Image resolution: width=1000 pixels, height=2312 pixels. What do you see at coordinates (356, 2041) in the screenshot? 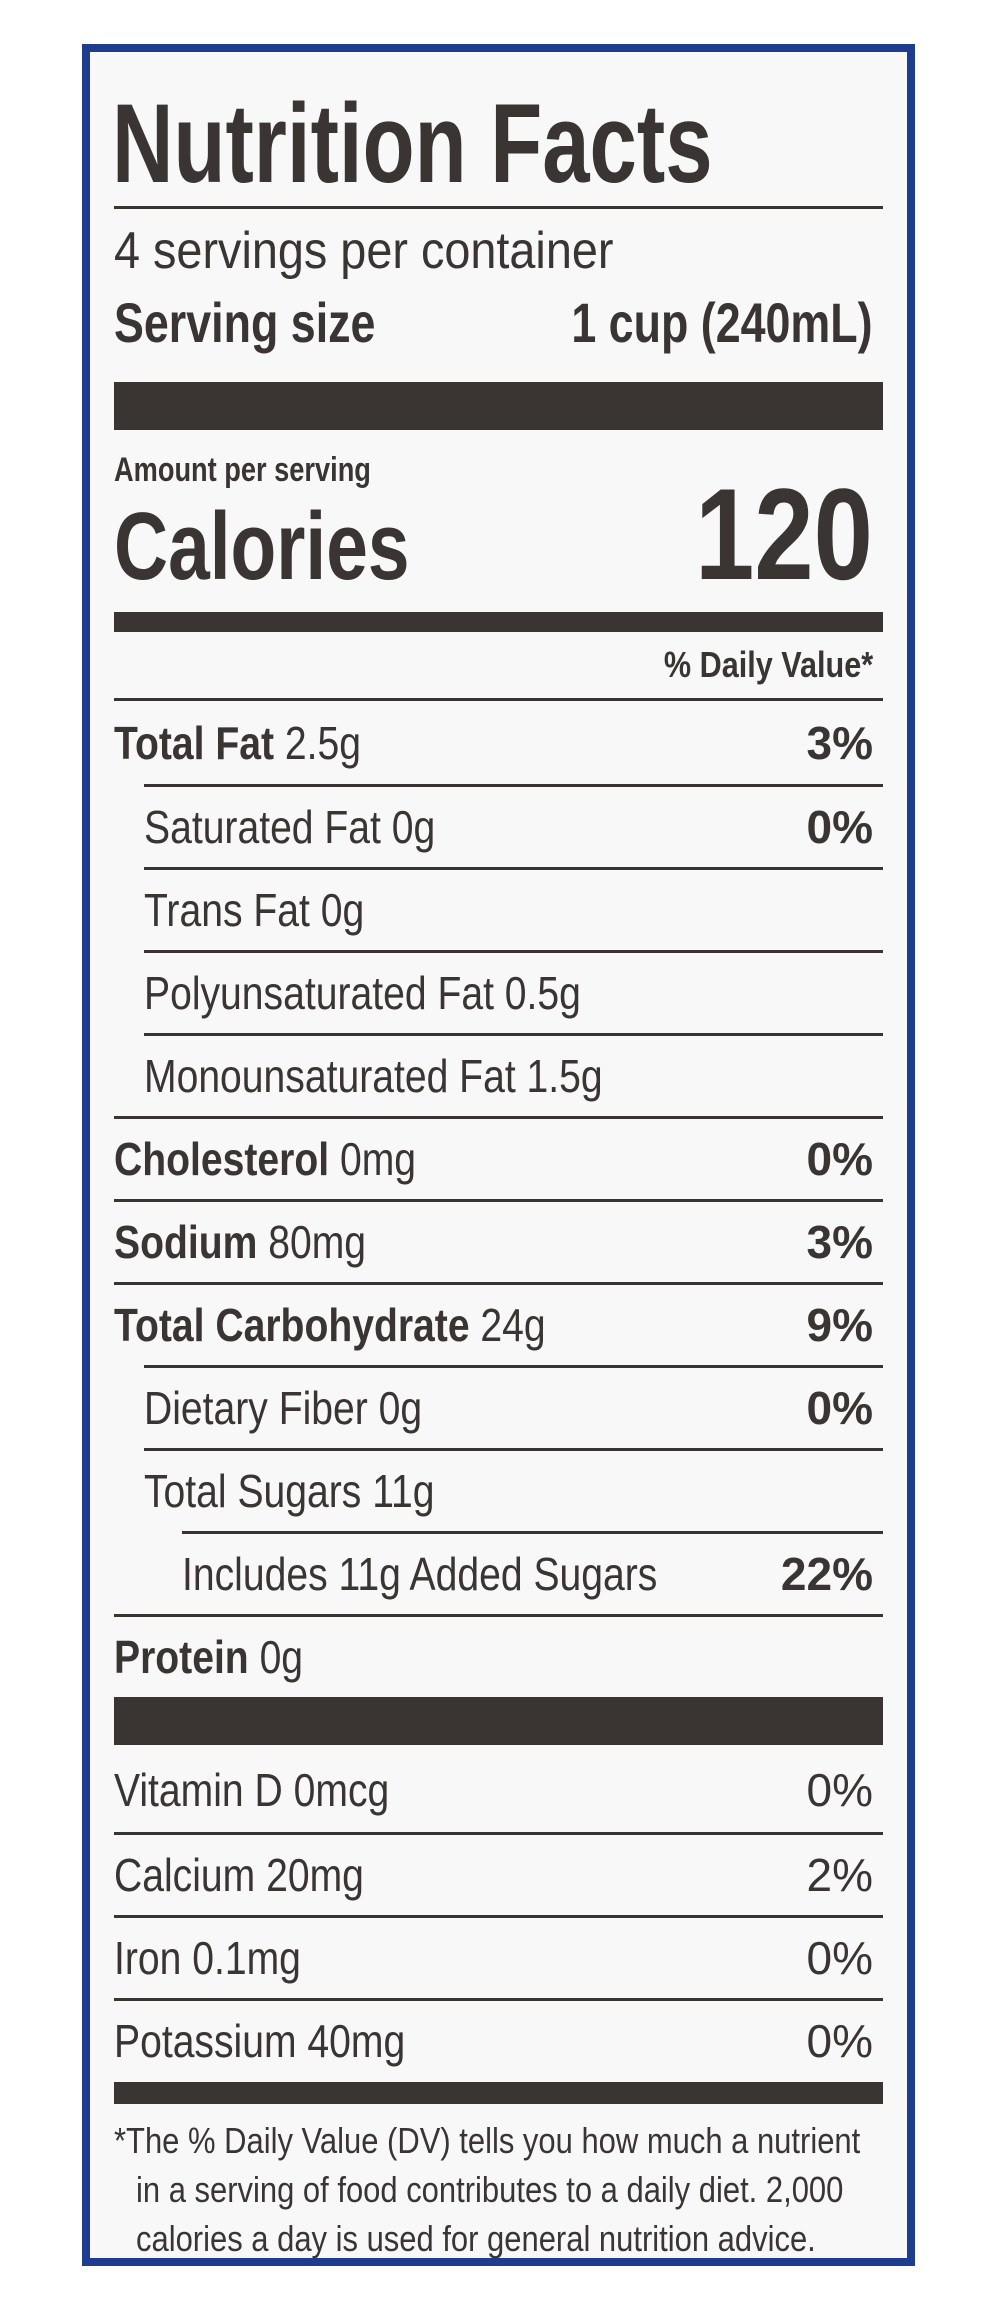
I see `vitamin-amount: 40mg` at bounding box center [356, 2041].